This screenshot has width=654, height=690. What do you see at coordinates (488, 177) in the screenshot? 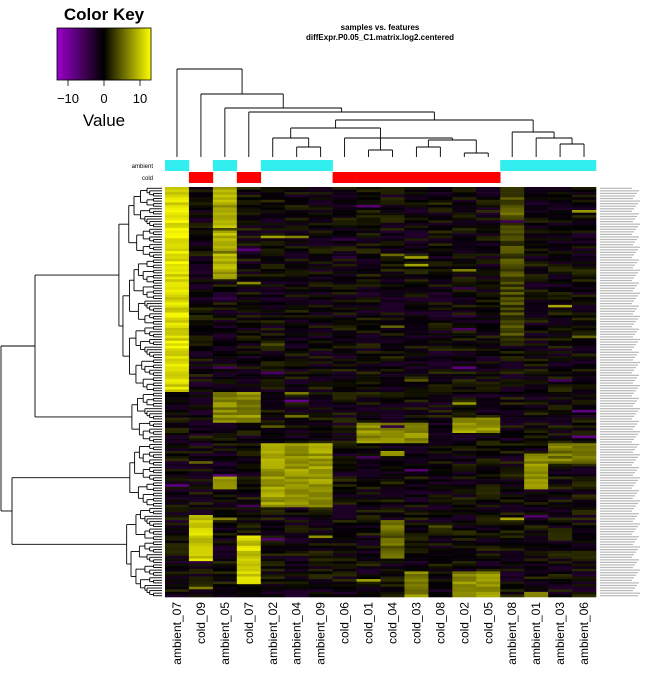
I see `annotation-cell-cold` at bounding box center [488, 177].